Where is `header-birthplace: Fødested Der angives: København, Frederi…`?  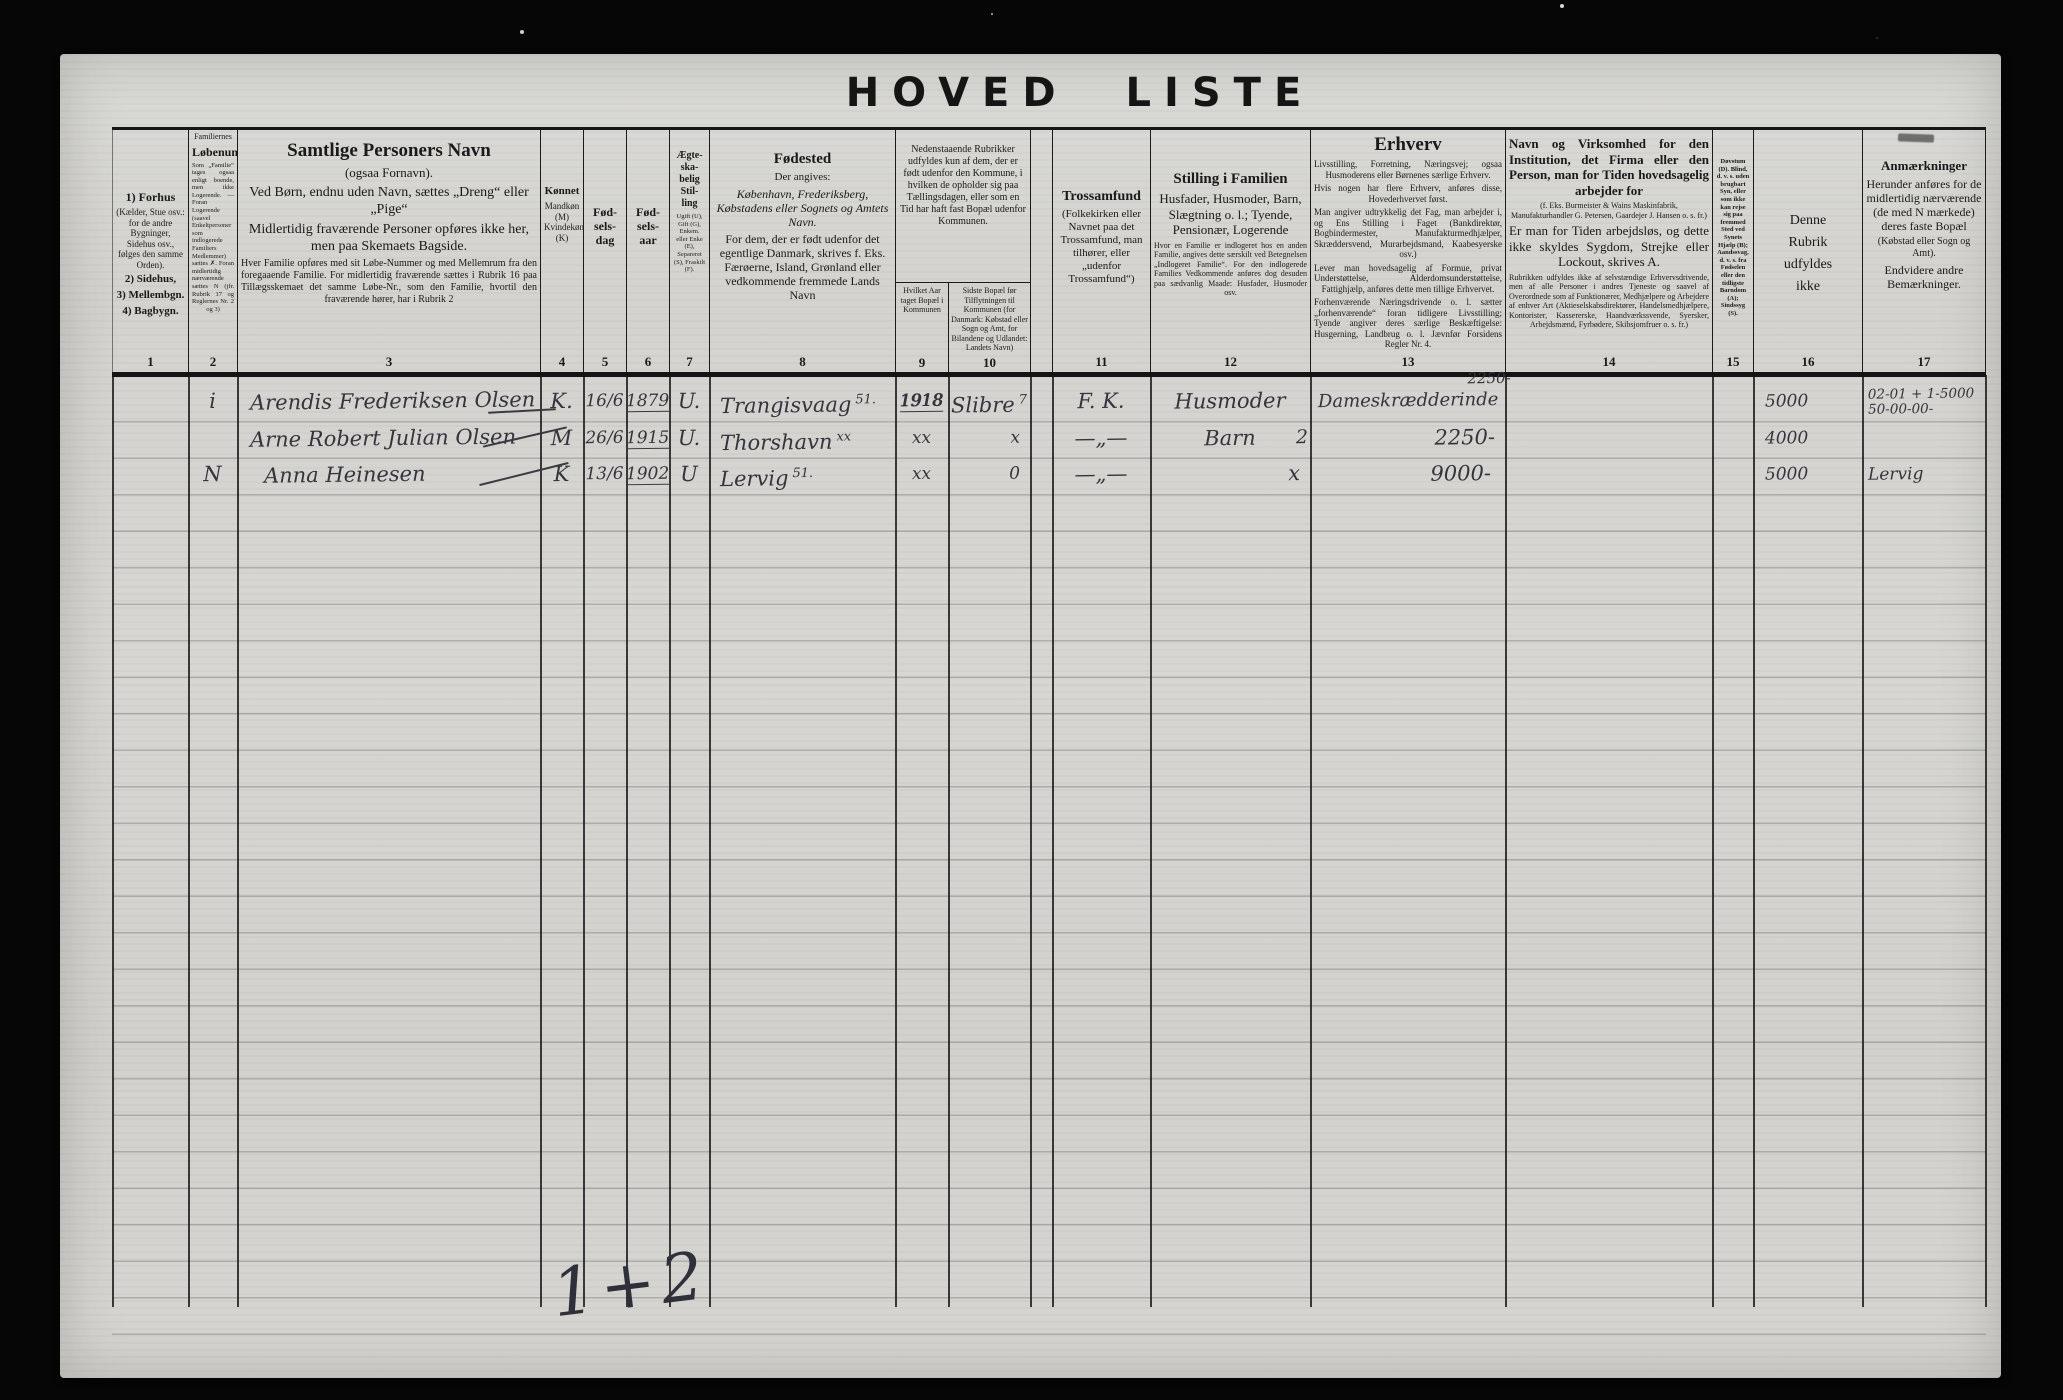 header-birthplace: Fødested Der angives: København, Frederi… is located at coordinates (802, 251).